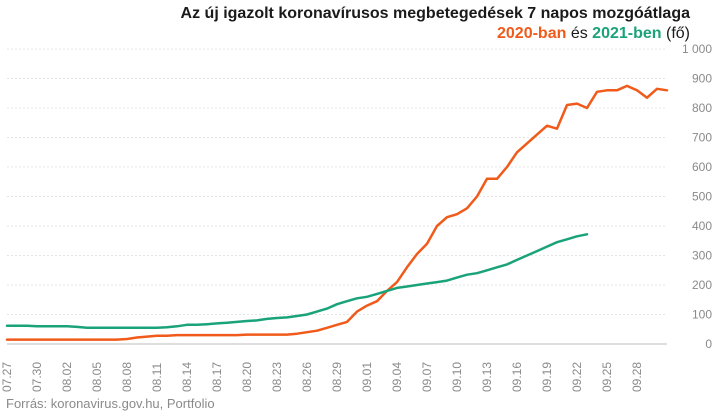 Image resolution: width=718 pixels, height=417 pixels. I want to click on y-tick-label: 100, so click(702, 315).